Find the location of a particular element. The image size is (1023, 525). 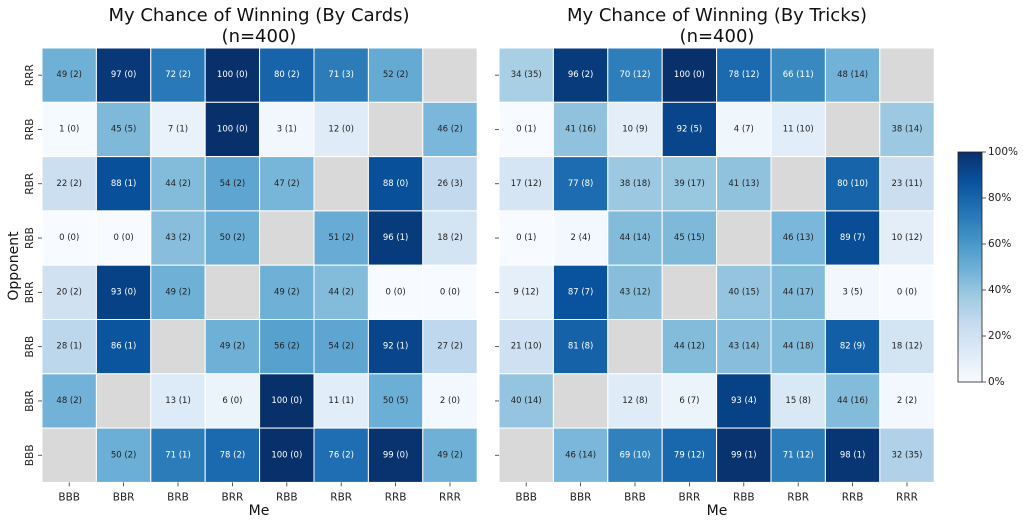

cell-value-label: 12 (0) is located at coordinates (341, 129).